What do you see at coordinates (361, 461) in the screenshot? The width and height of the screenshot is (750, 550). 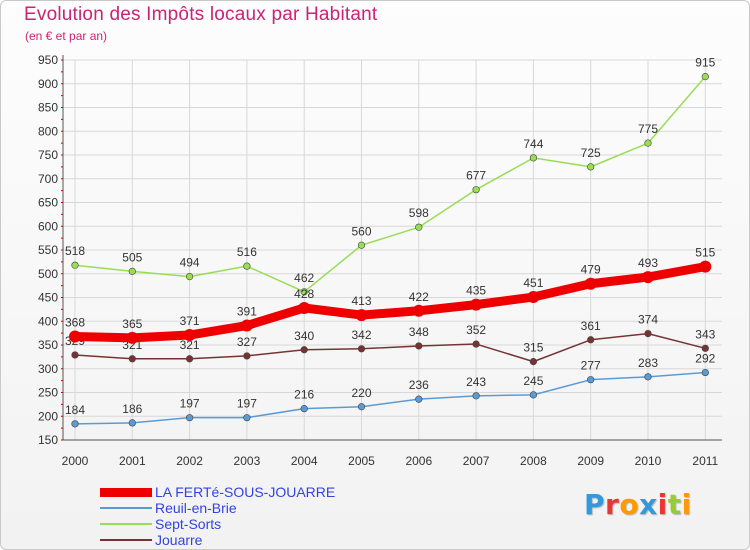 I see `x-tick-label: 2005` at bounding box center [361, 461].